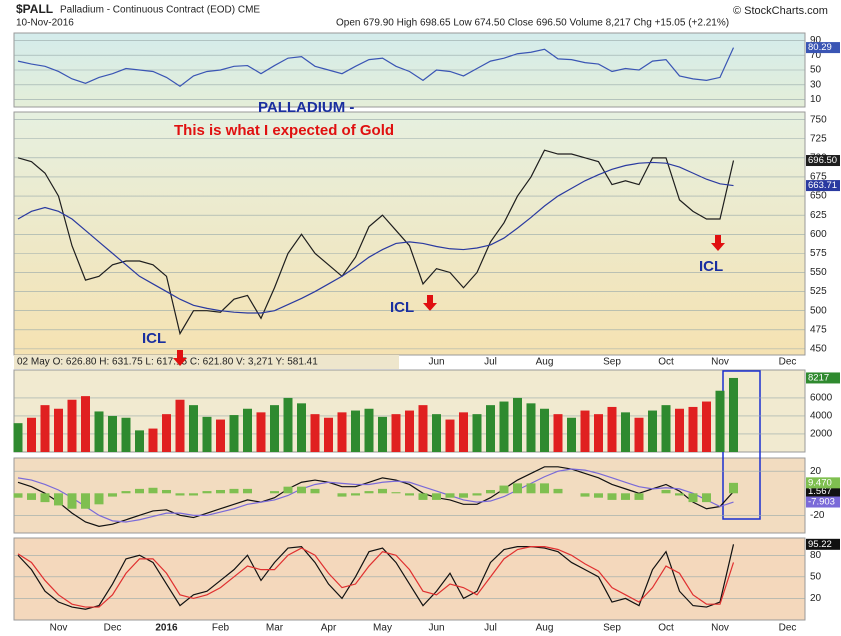 This screenshot has height=636, width=841. I want to click on info-bar, so click(206, 362).